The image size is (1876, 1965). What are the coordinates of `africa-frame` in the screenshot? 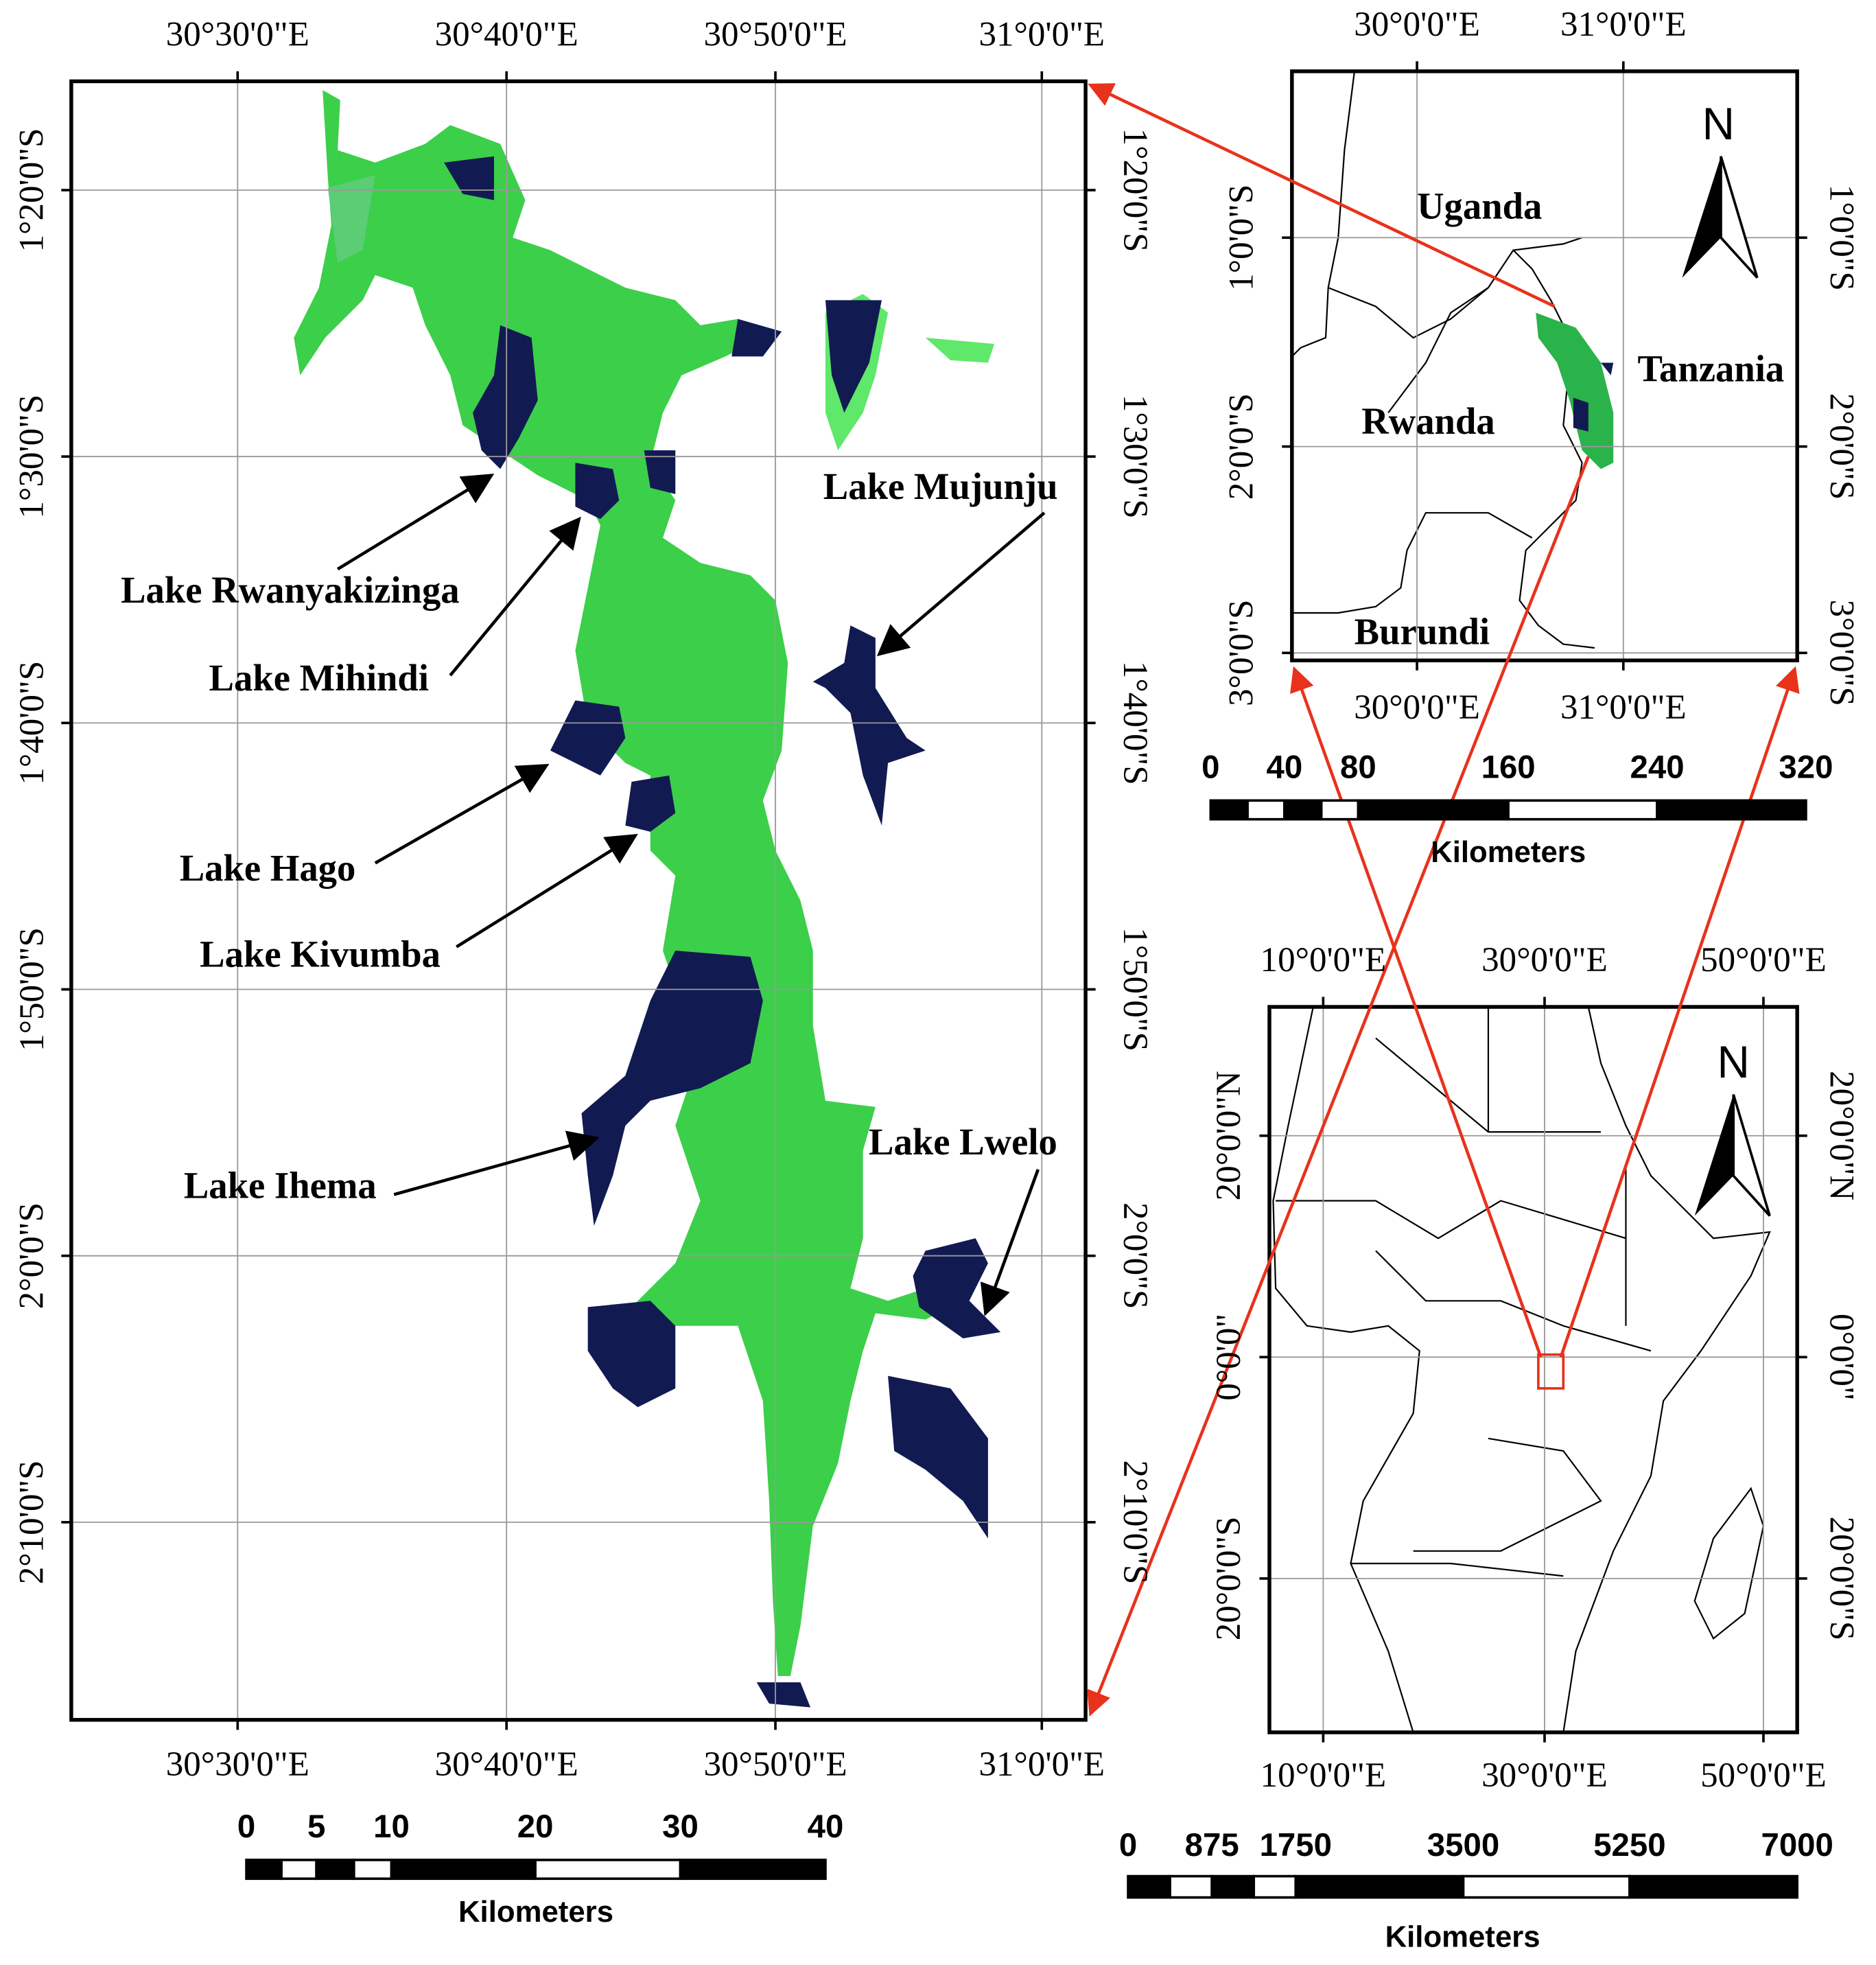 It's located at (1533, 1369).